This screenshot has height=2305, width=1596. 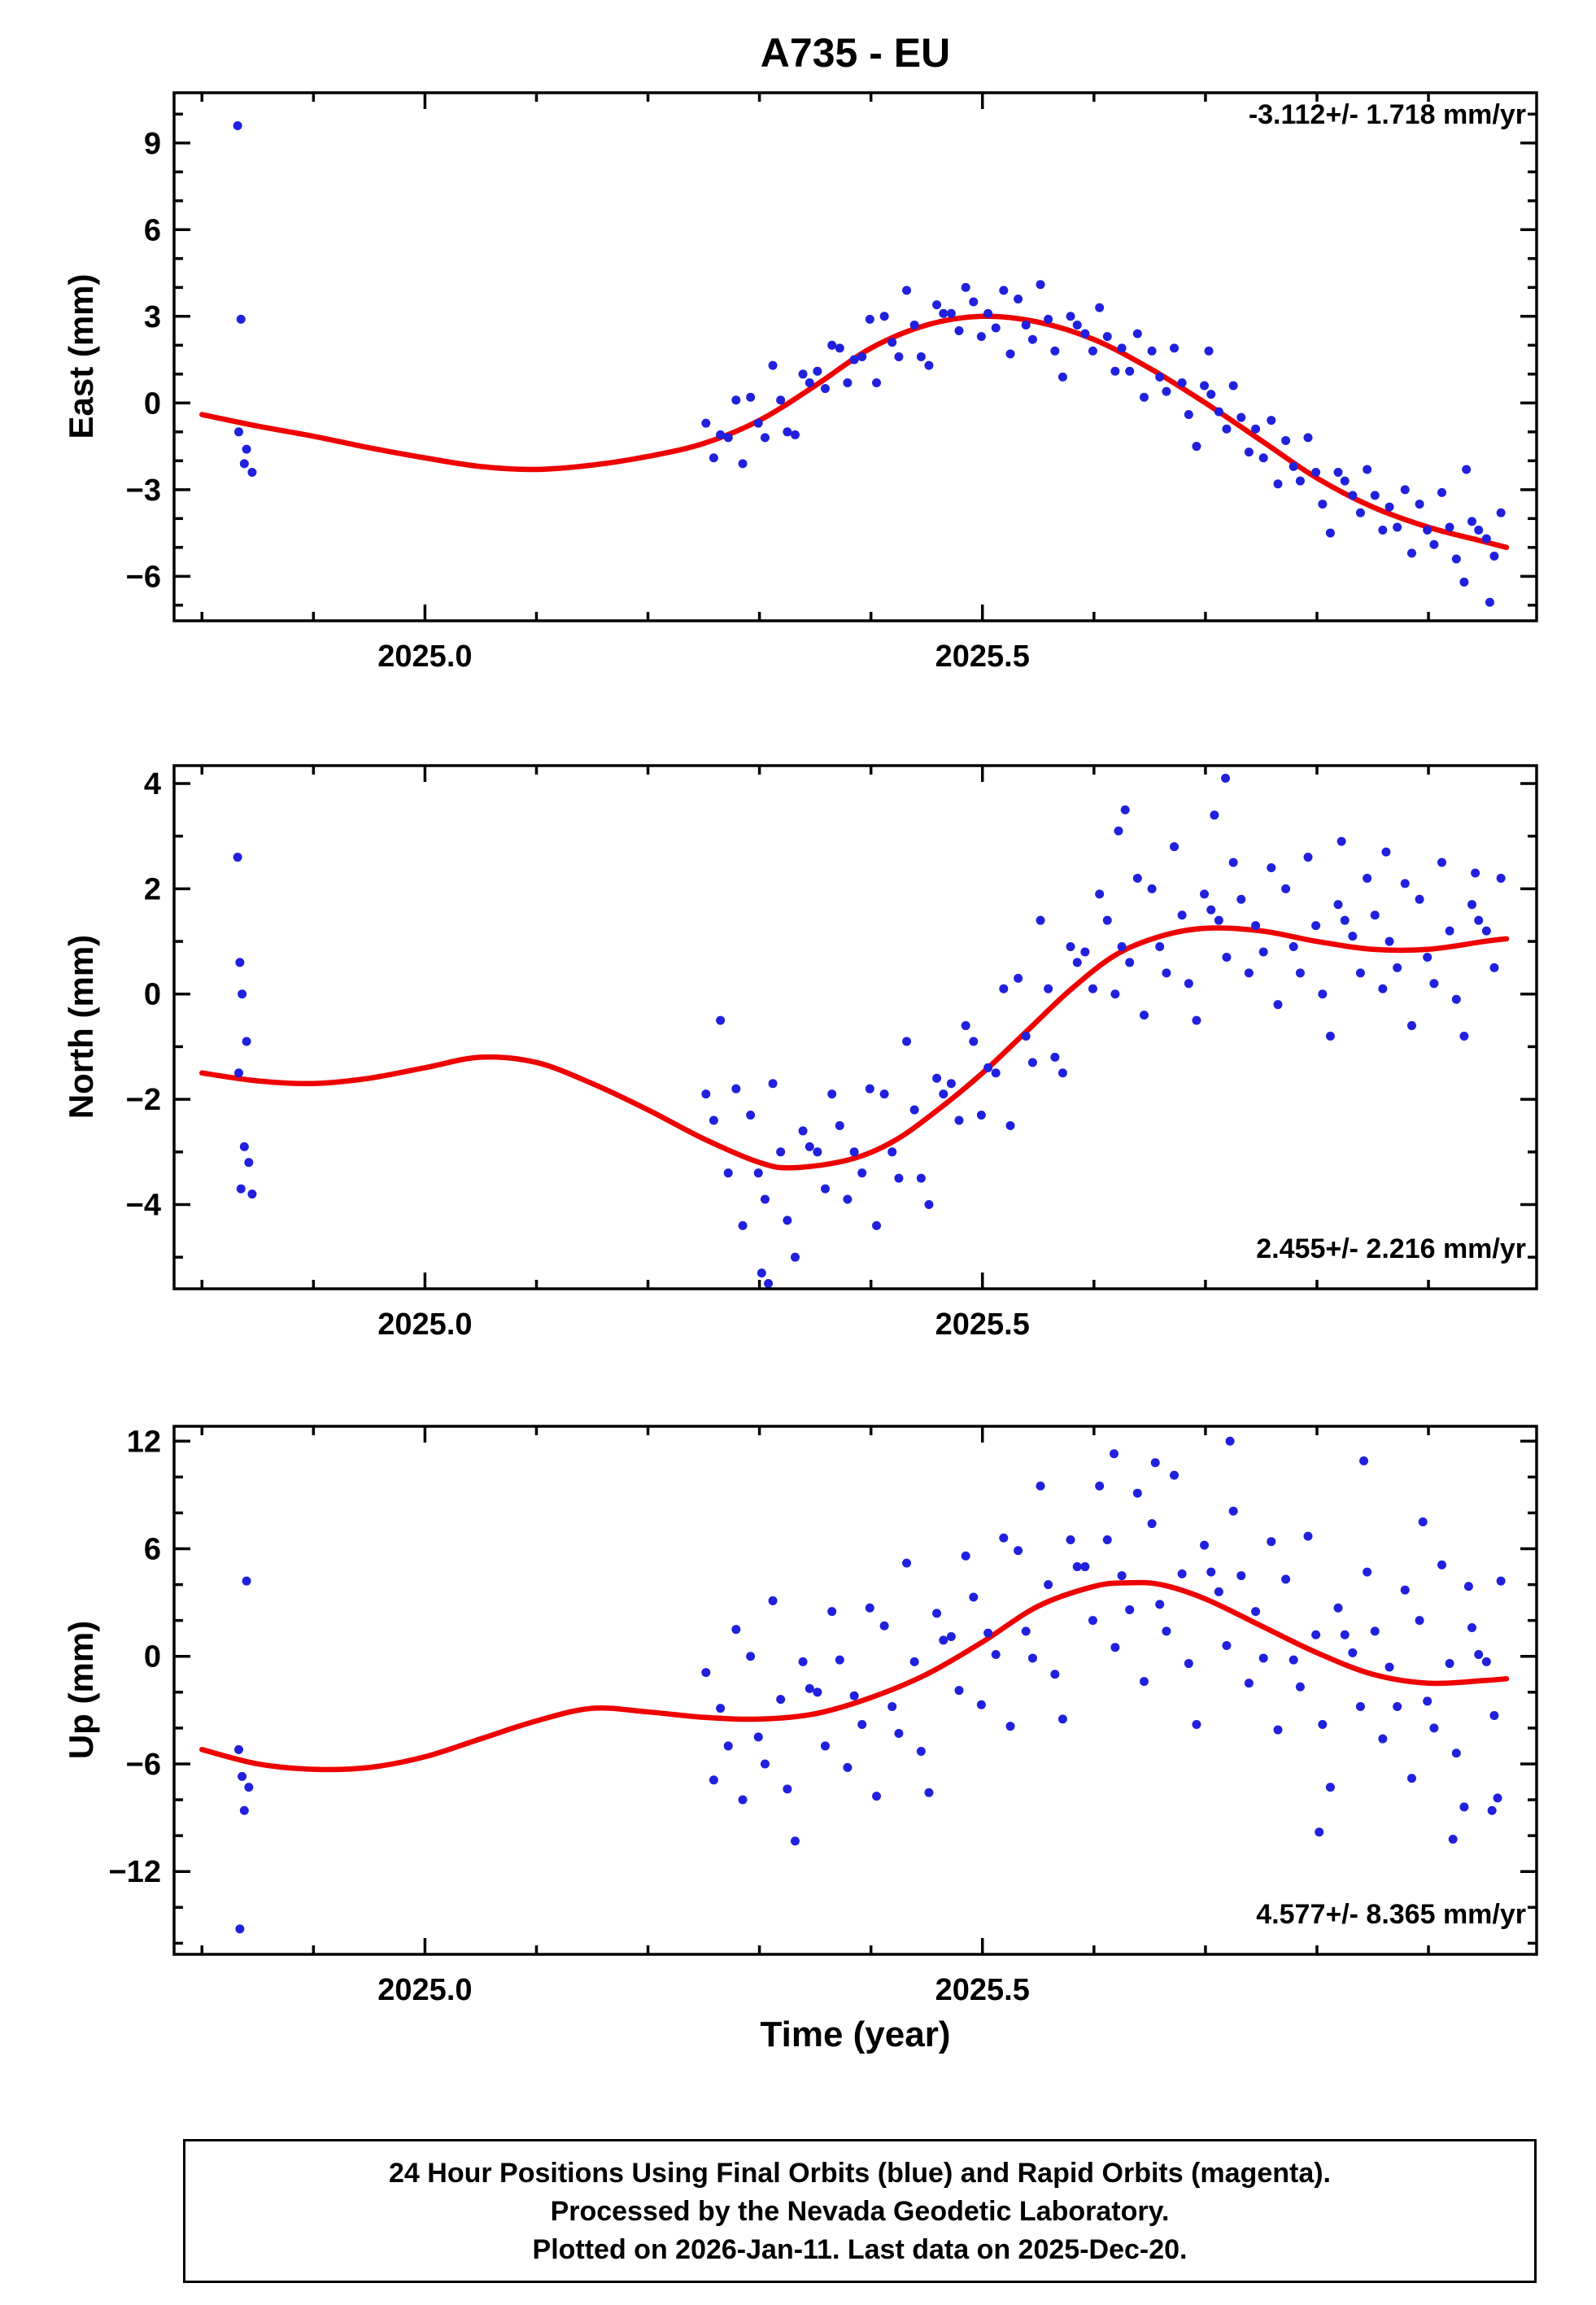 What do you see at coordinates (1391, 1914) in the screenshot?
I see `up-rate-annotation: 4.577+/- 8.365 mm/yr` at bounding box center [1391, 1914].